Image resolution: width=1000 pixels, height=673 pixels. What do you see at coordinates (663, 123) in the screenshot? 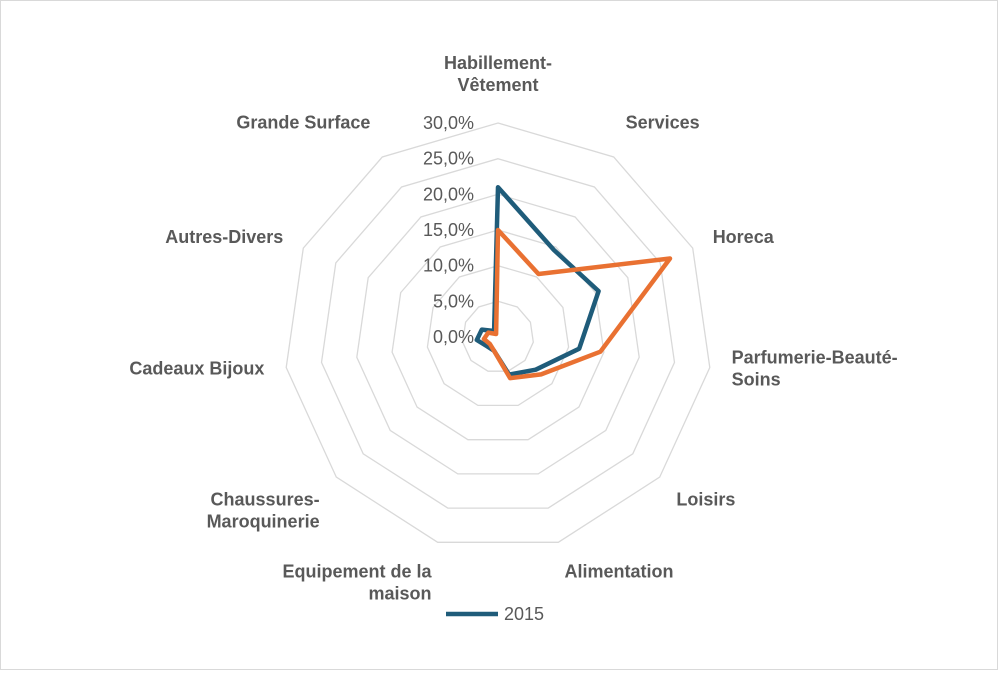
I see `category-label: Services` at bounding box center [663, 123].